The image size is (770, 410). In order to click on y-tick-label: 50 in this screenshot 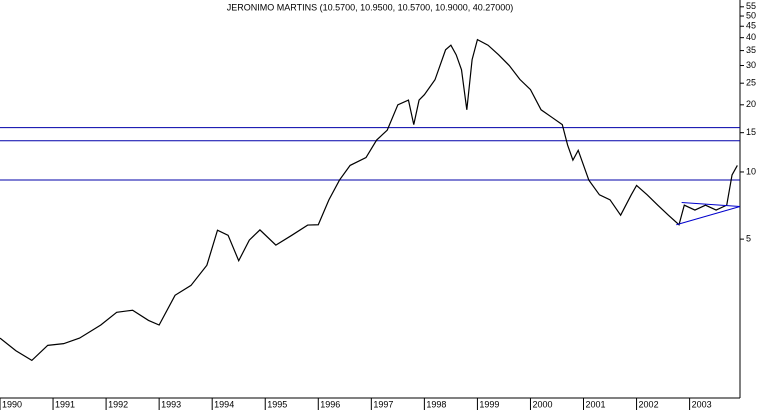, I will do `click(751, 15)`.